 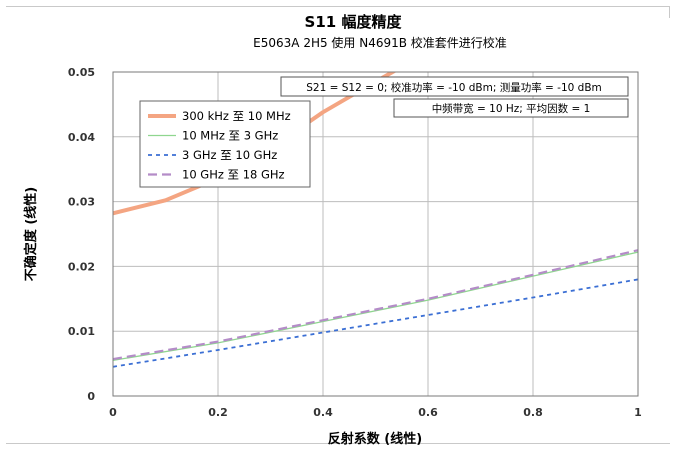 I want to click on y-tick-label: 0.04, so click(x=81, y=137).